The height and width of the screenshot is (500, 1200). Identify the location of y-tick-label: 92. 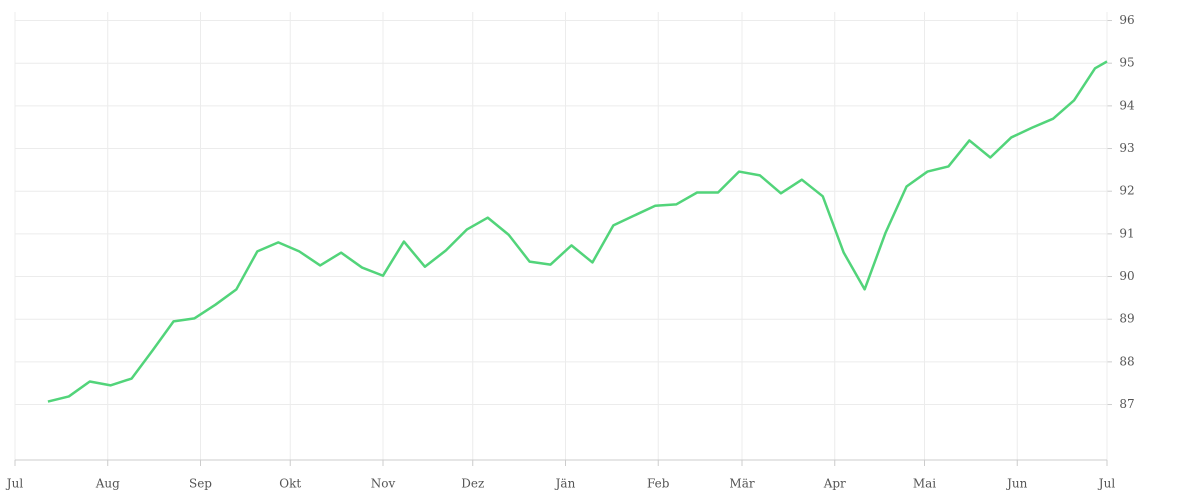
(1126, 191).